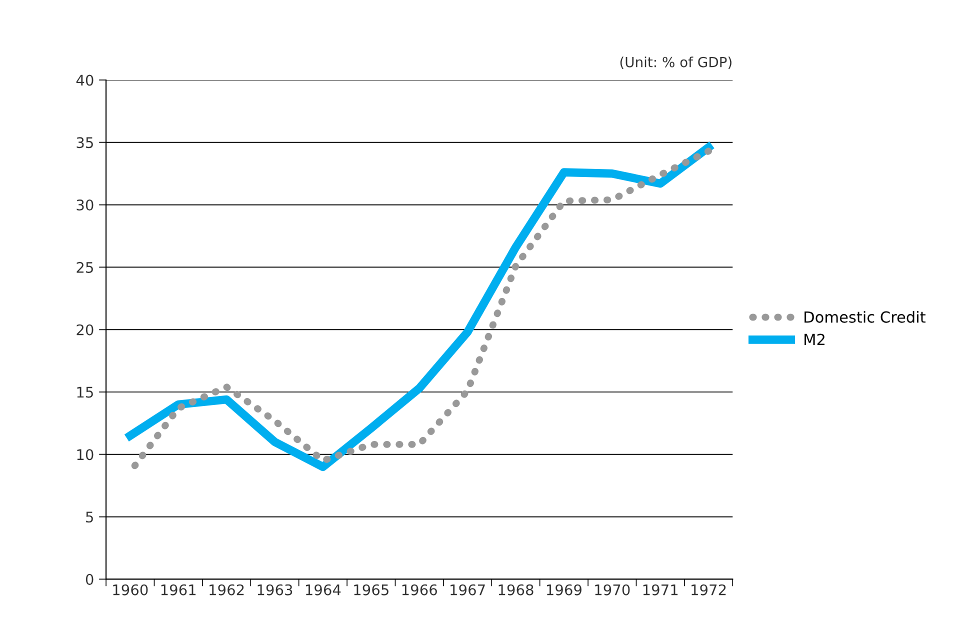 This screenshot has width=964, height=640. What do you see at coordinates (814, 340) in the screenshot?
I see `legend-label: M2` at bounding box center [814, 340].